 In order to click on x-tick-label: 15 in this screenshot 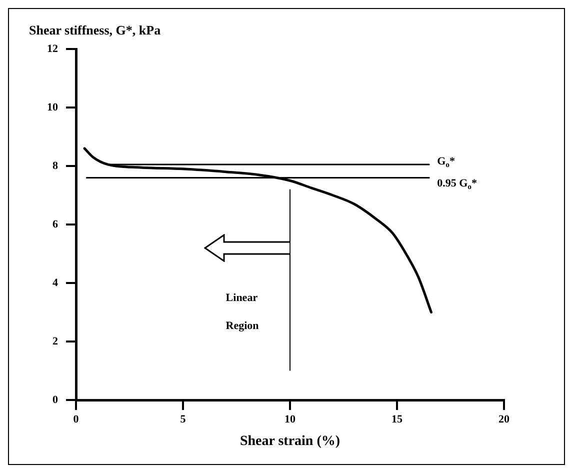, I will do `click(397, 419)`.